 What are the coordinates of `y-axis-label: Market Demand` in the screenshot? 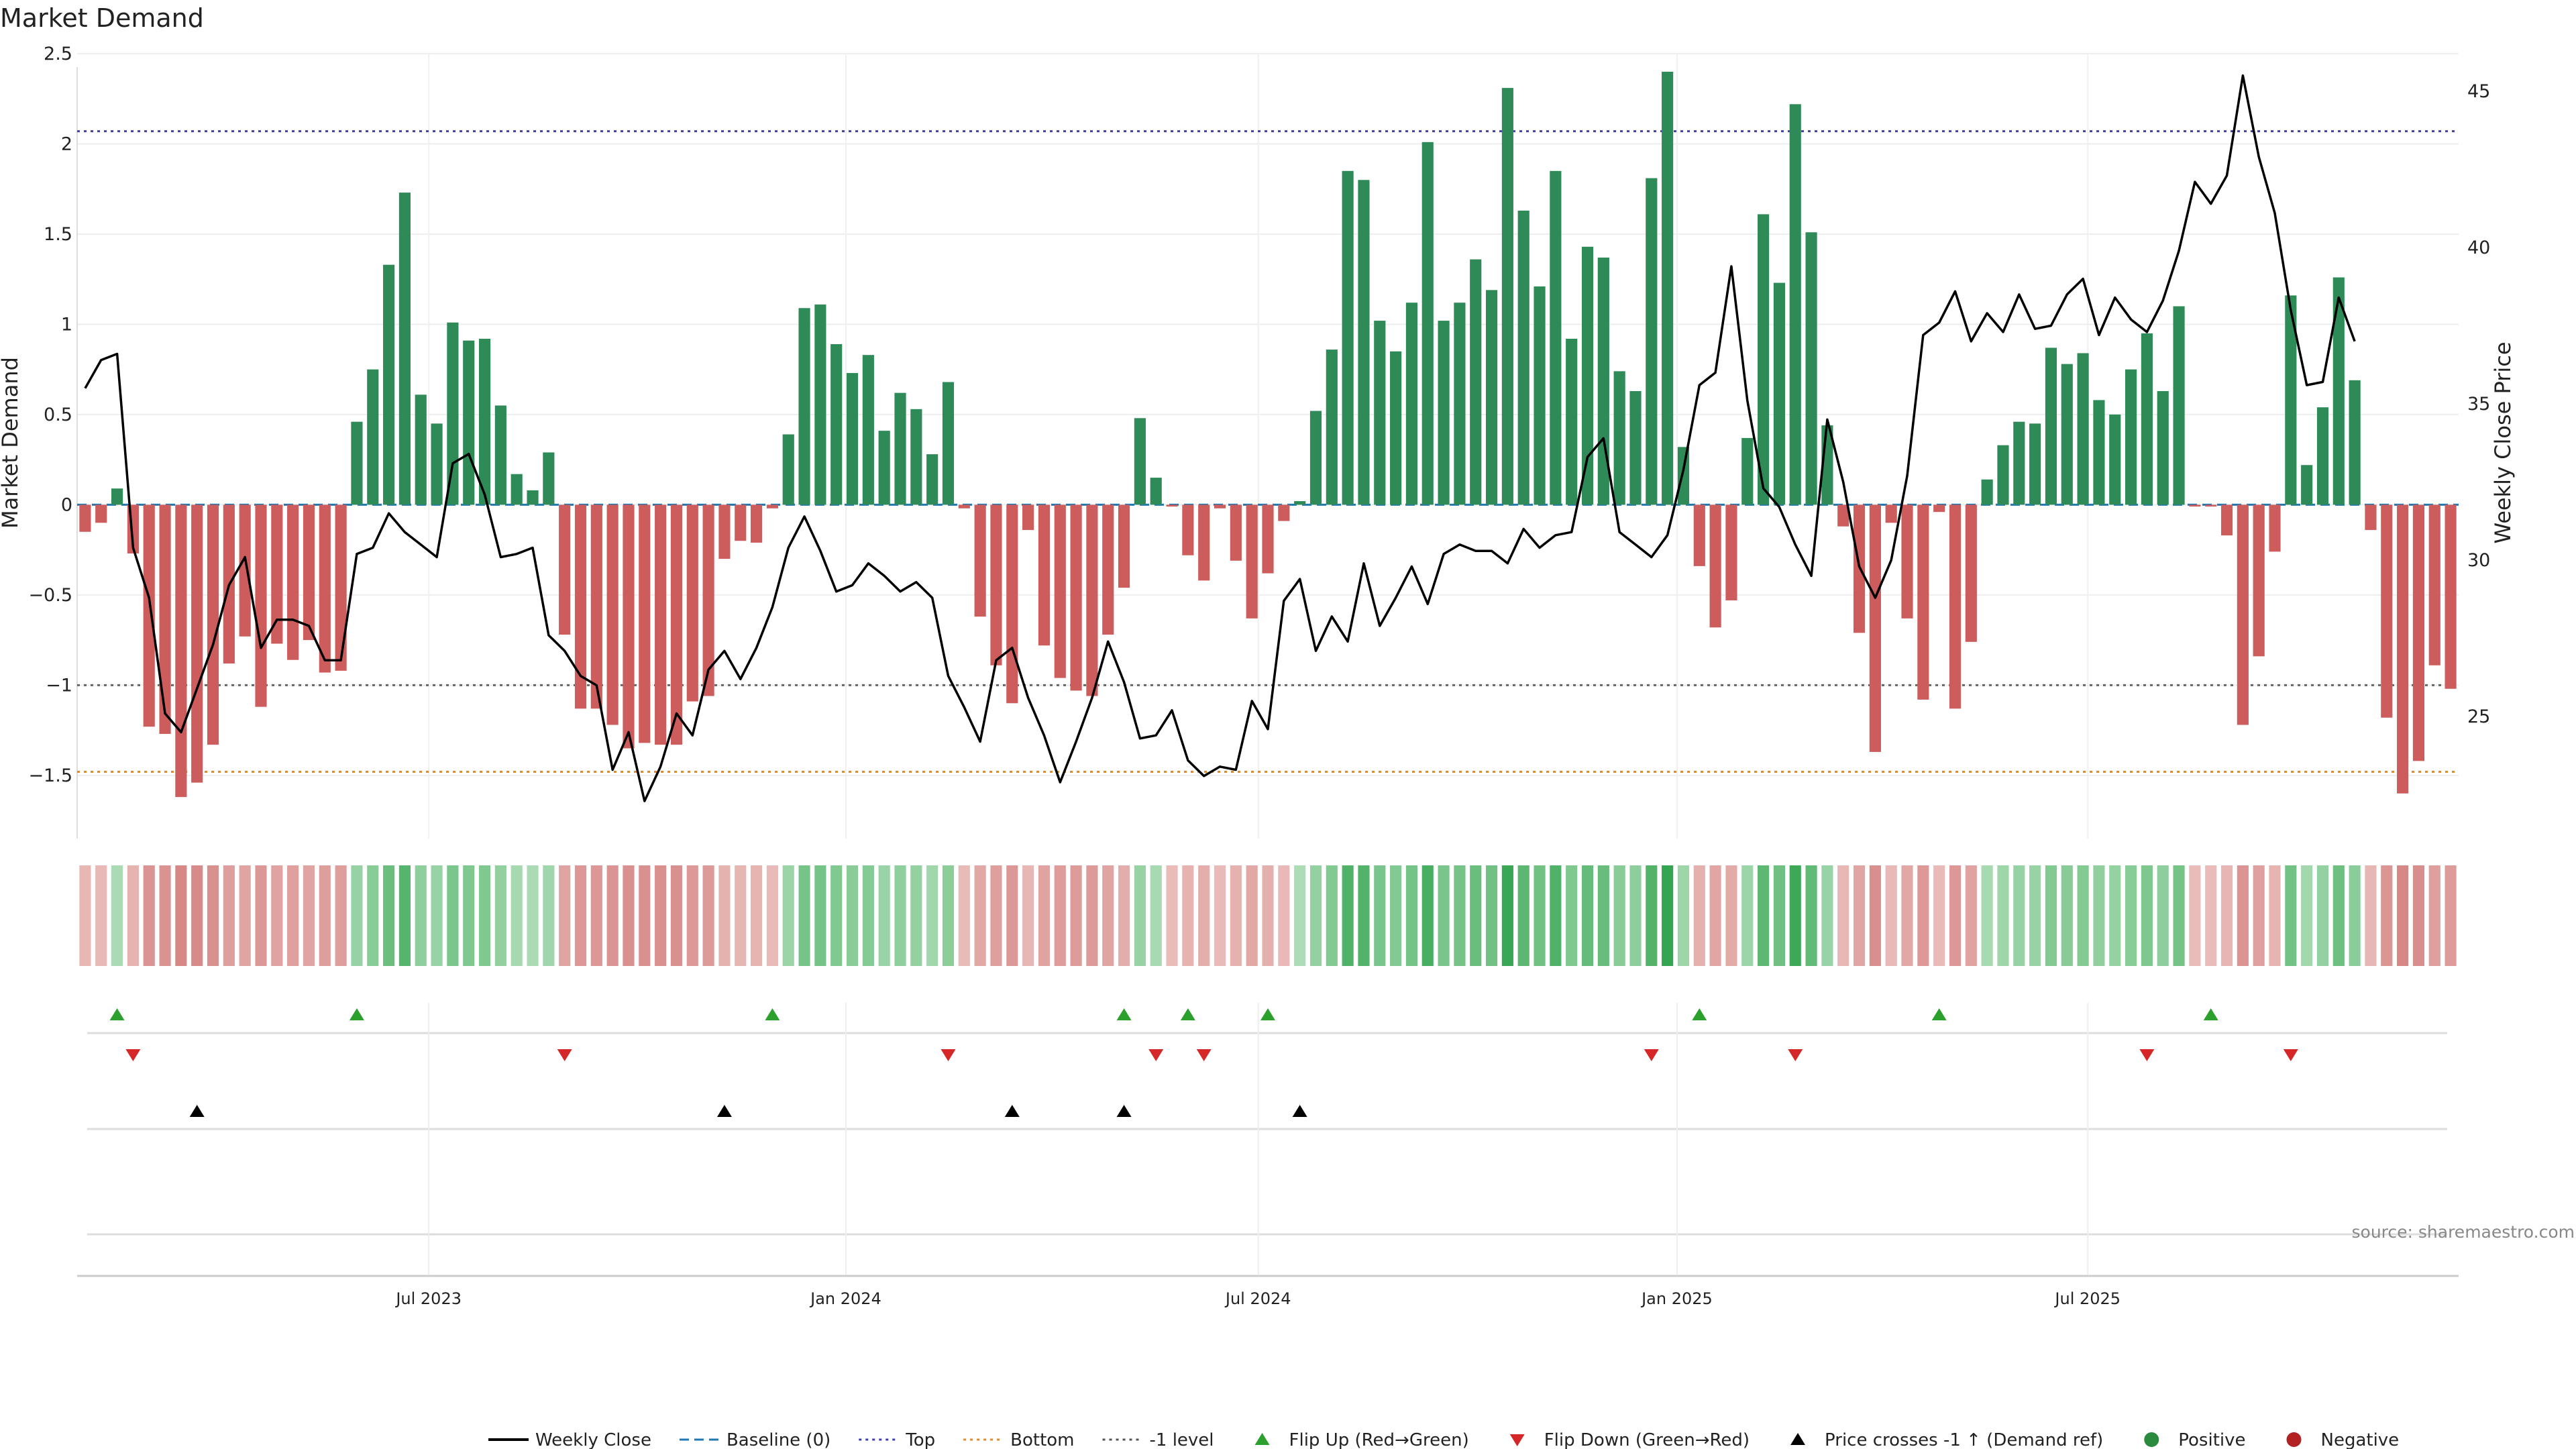 It's located at (11, 443).